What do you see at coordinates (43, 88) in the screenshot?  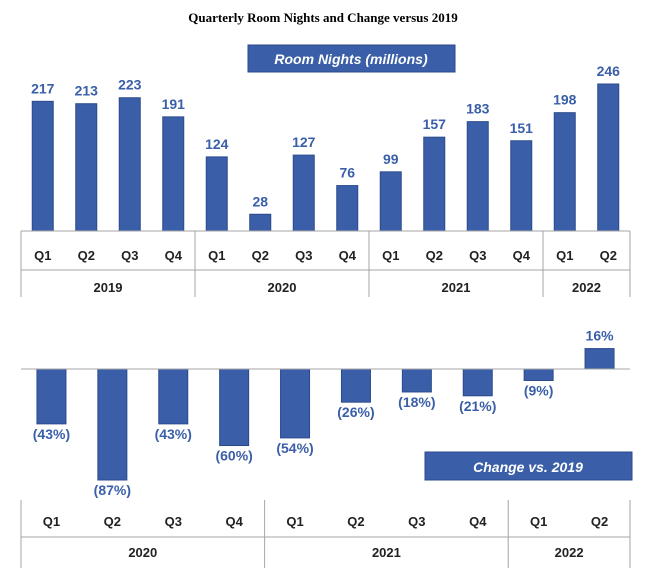 I see `room-nights-value-label: 217` at bounding box center [43, 88].